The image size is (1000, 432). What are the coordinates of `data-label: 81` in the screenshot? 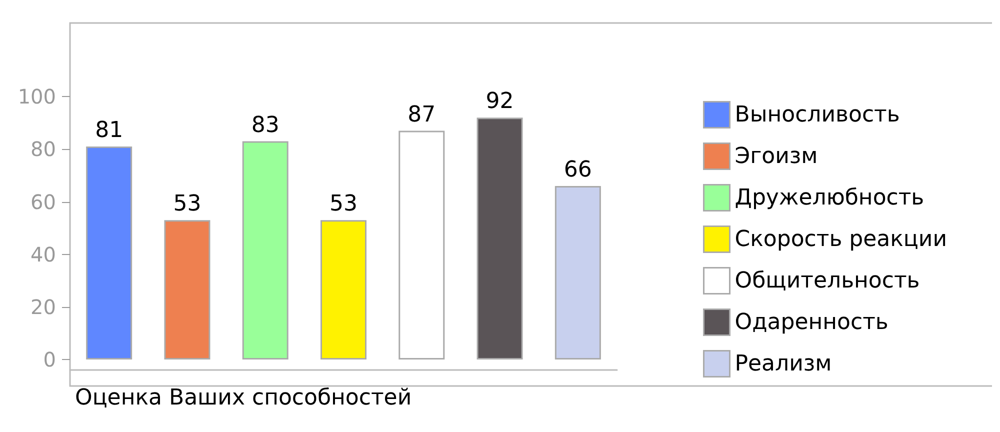 It's located at (109, 131).